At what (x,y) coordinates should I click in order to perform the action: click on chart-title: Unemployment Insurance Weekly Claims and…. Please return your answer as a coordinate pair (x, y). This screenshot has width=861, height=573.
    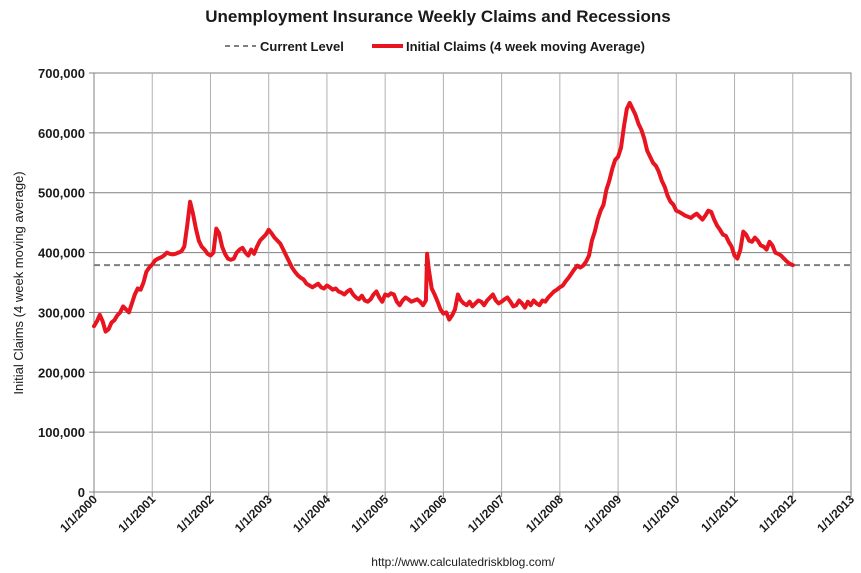
    Looking at the image, I should click on (437, 16).